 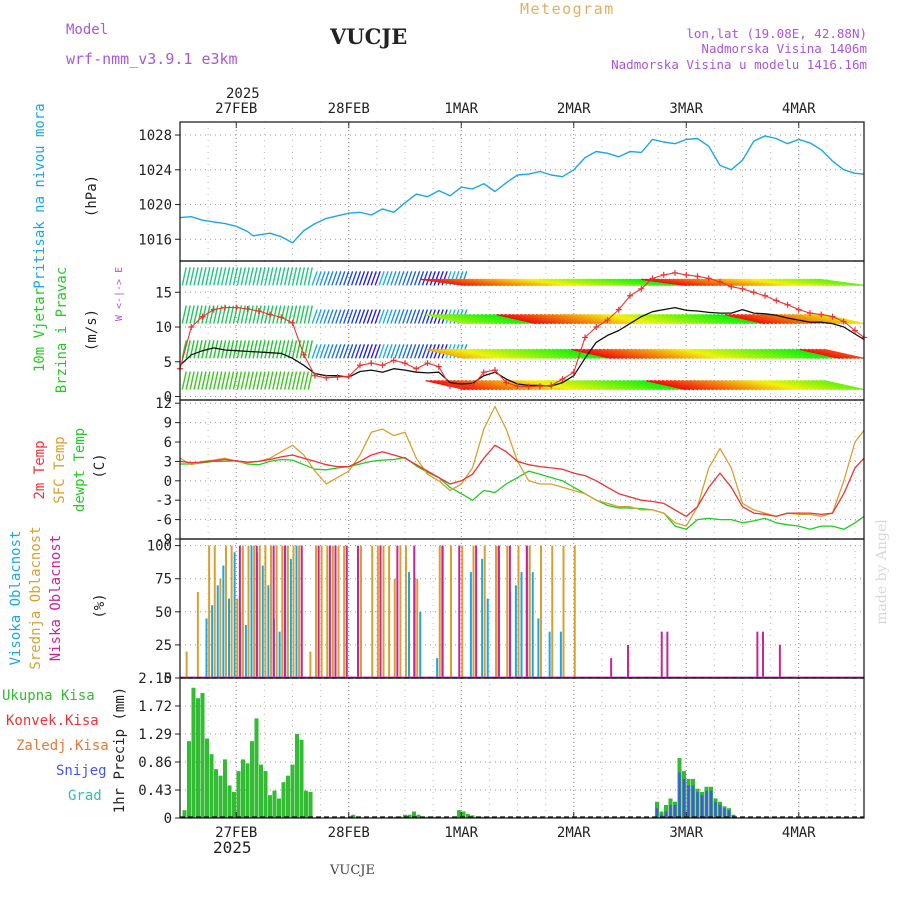 What do you see at coordinates (163, 540) in the screenshot?
I see `y-tick-label: -9` at bounding box center [163, 540].